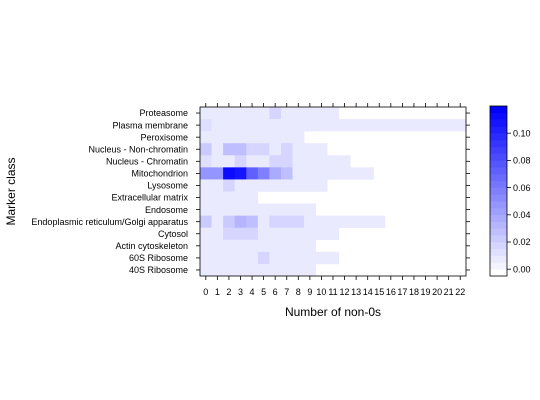 The height and width of the screenshot is (400, 540). I want to click on x-tick-label: 10, so click(321, 292).